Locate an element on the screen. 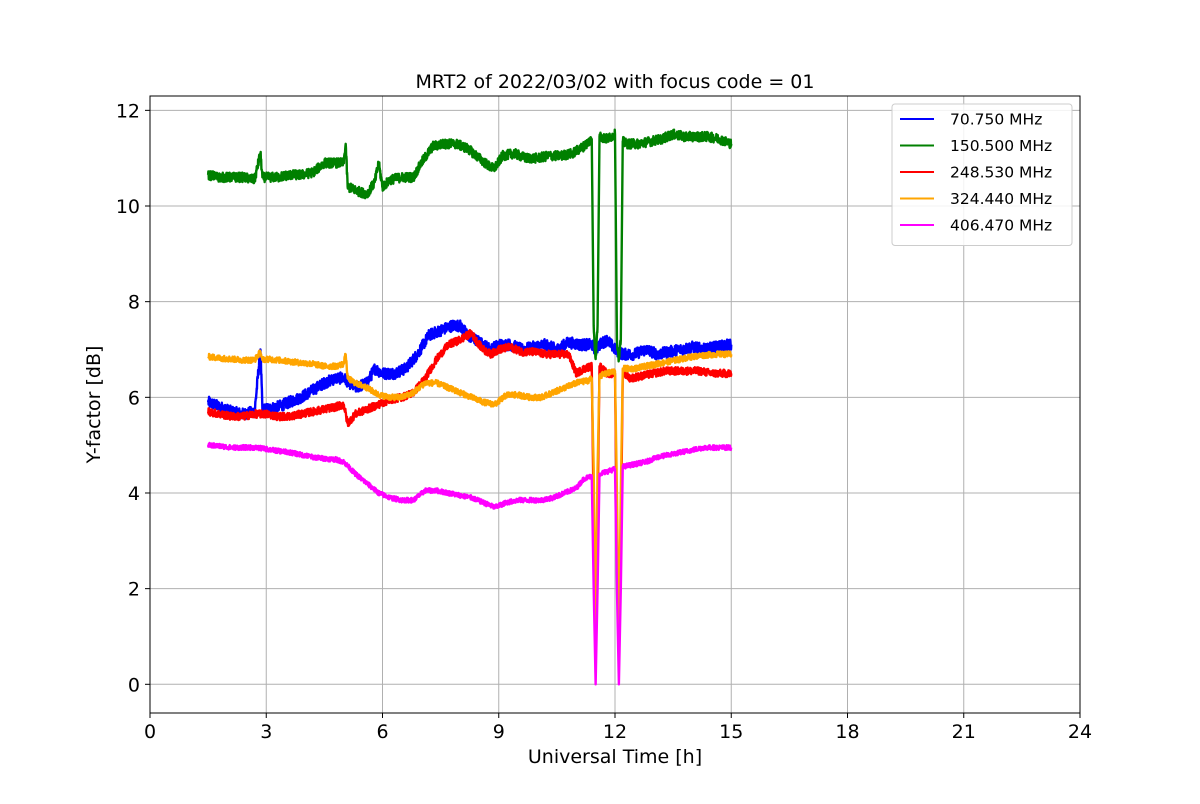 This screenshot has width=1200, height=804. x-tick-label: 24 is located at coordinates (1080, 732).